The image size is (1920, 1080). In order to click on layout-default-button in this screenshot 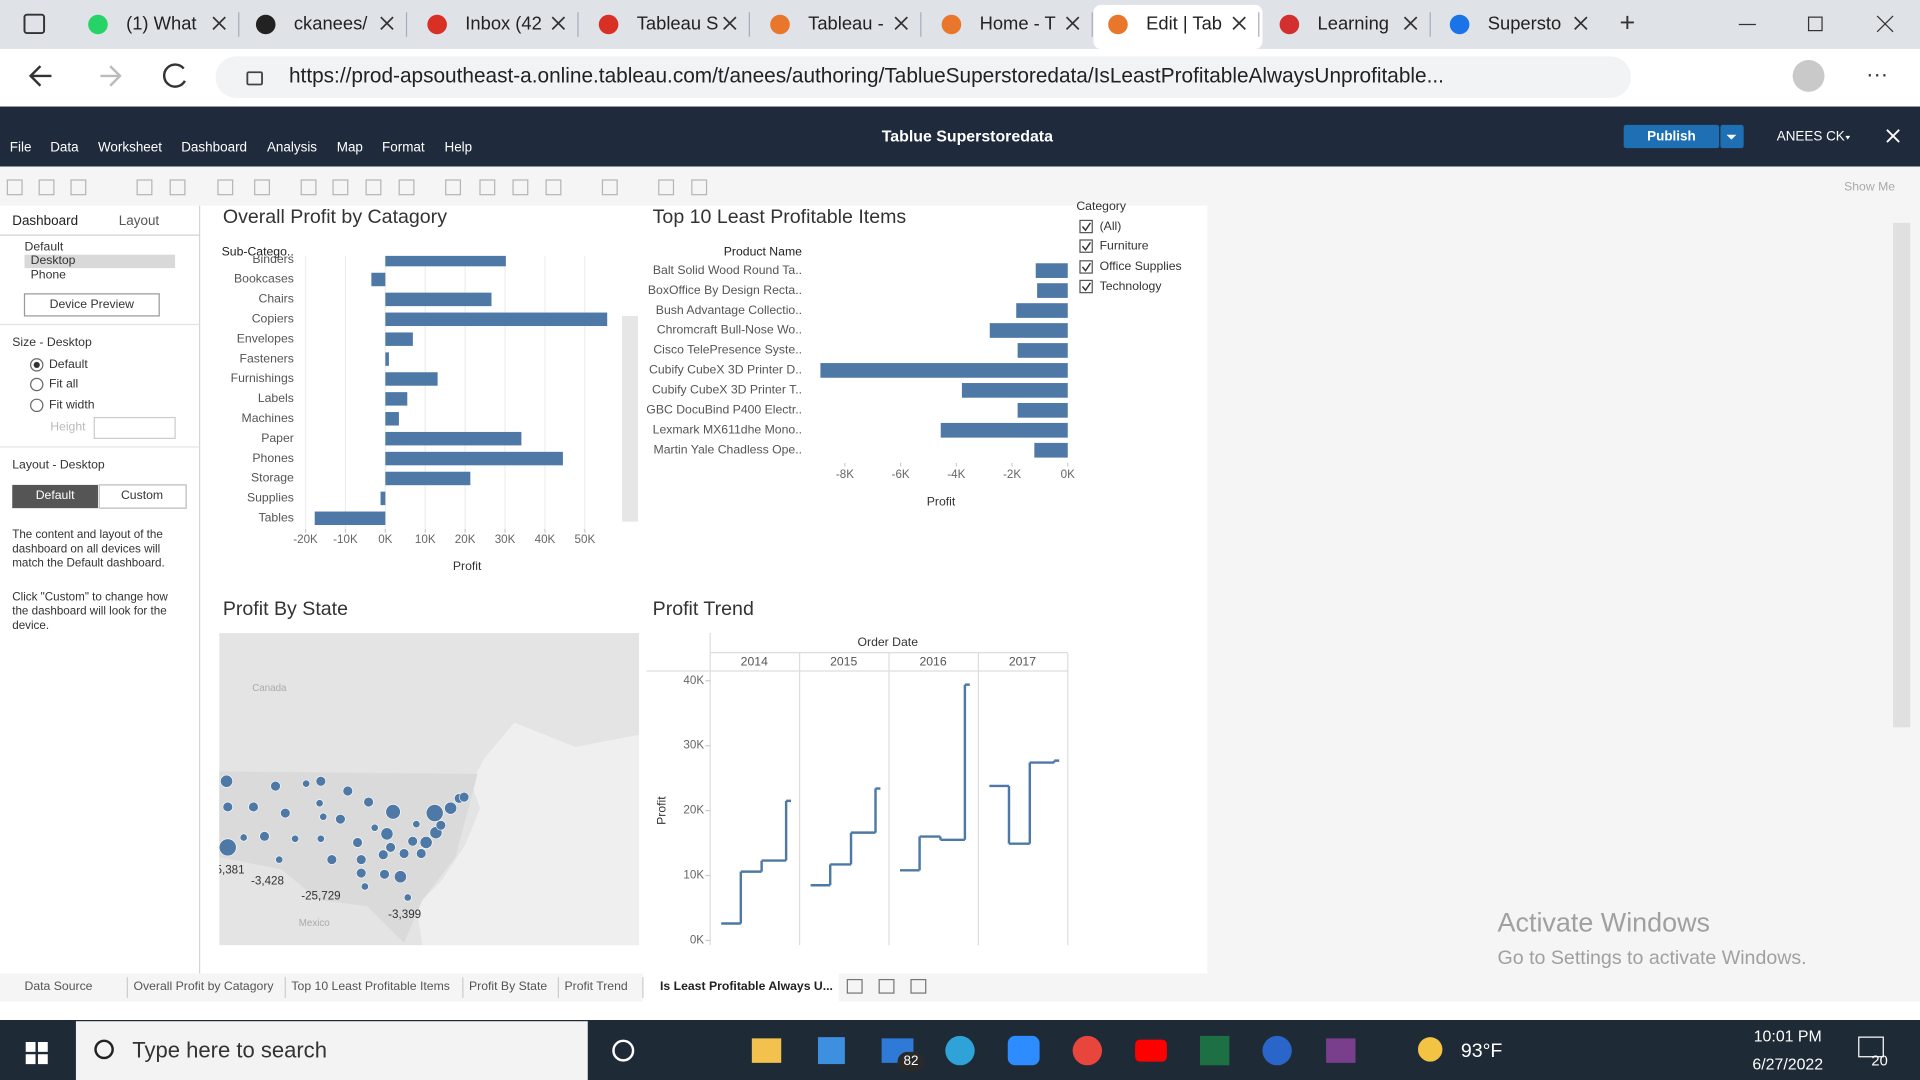, I will do `click(55, 496)`.